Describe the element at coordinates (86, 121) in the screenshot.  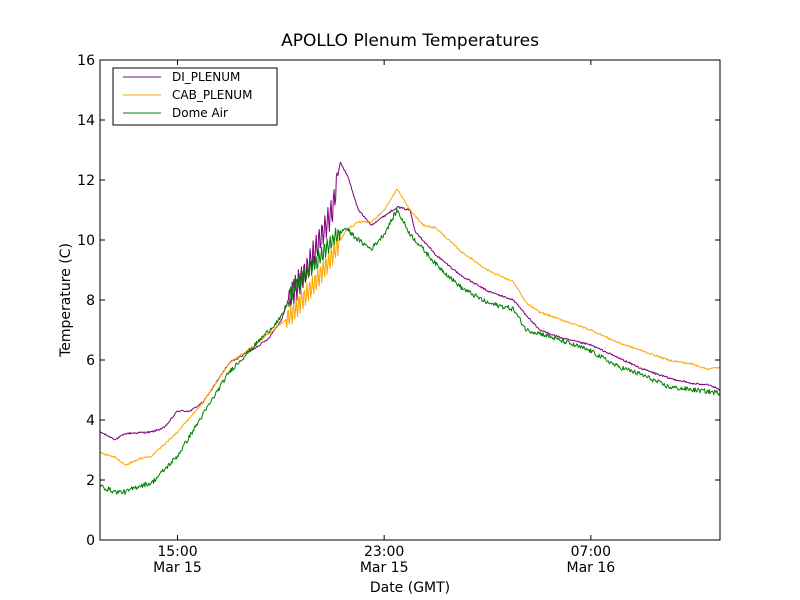
I see `y-tick-label: 14` at that location.